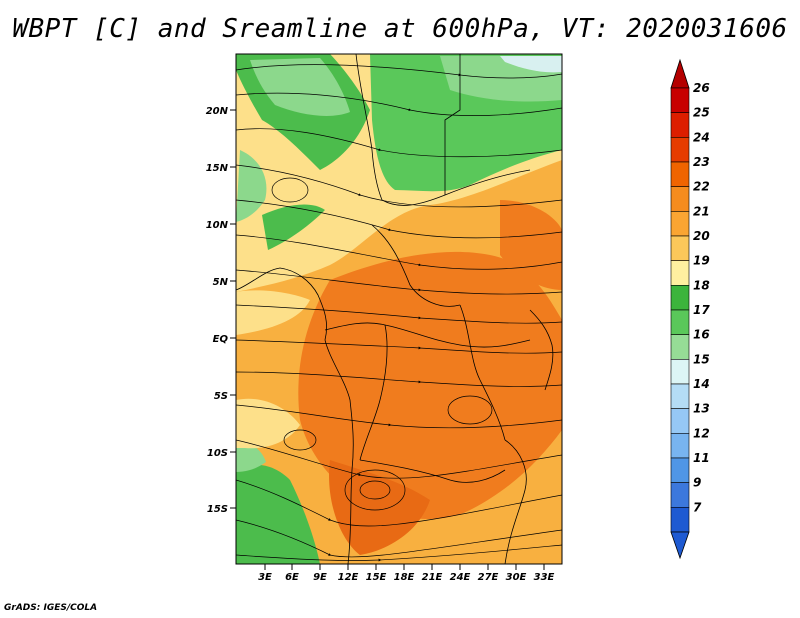 This screenshot has width=800, height=618. What do you see at coordinates (488, 573) in the screenshot?
I see `lon-tick-27e: 27E` at bounding box center [488, 573].